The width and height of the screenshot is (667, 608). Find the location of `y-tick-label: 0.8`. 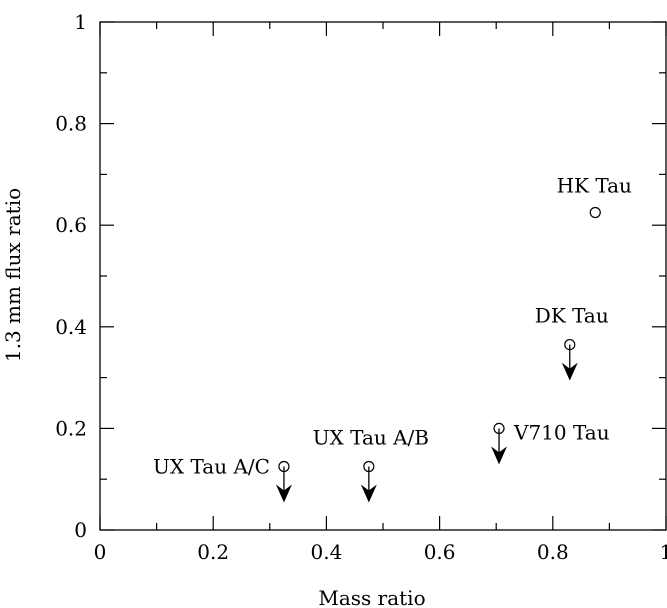

y-tick-label: 0.8 is located at coordinates (71, 124).